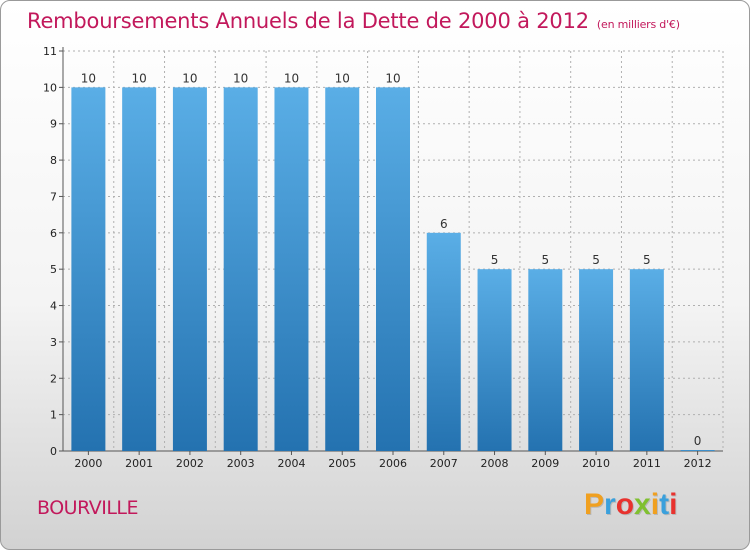 Image resolution: width=750 pixels, height=550 pixels. Describe the element at coordinates (495, 463) in the screenshot. I see `x-tick-label-2008: 2008` at that location.